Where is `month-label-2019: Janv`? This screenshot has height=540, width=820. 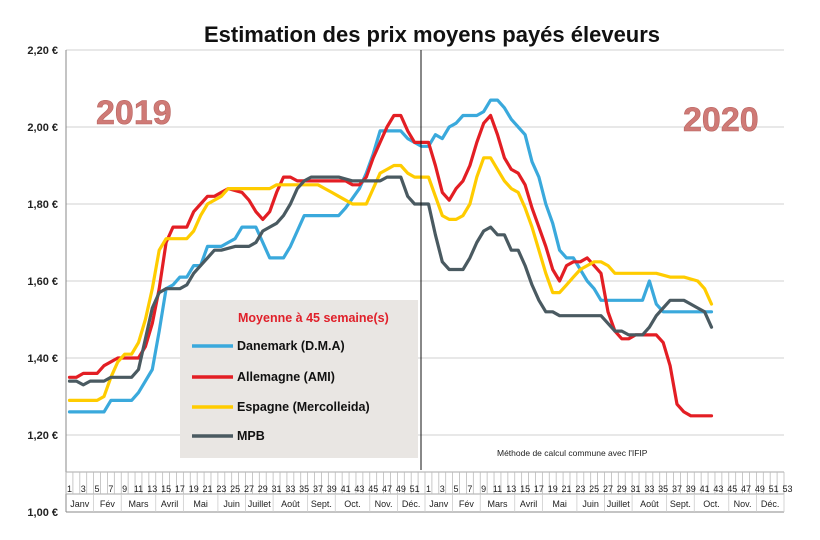 month-label-2019: Janv is located at coordinates (80, 504).